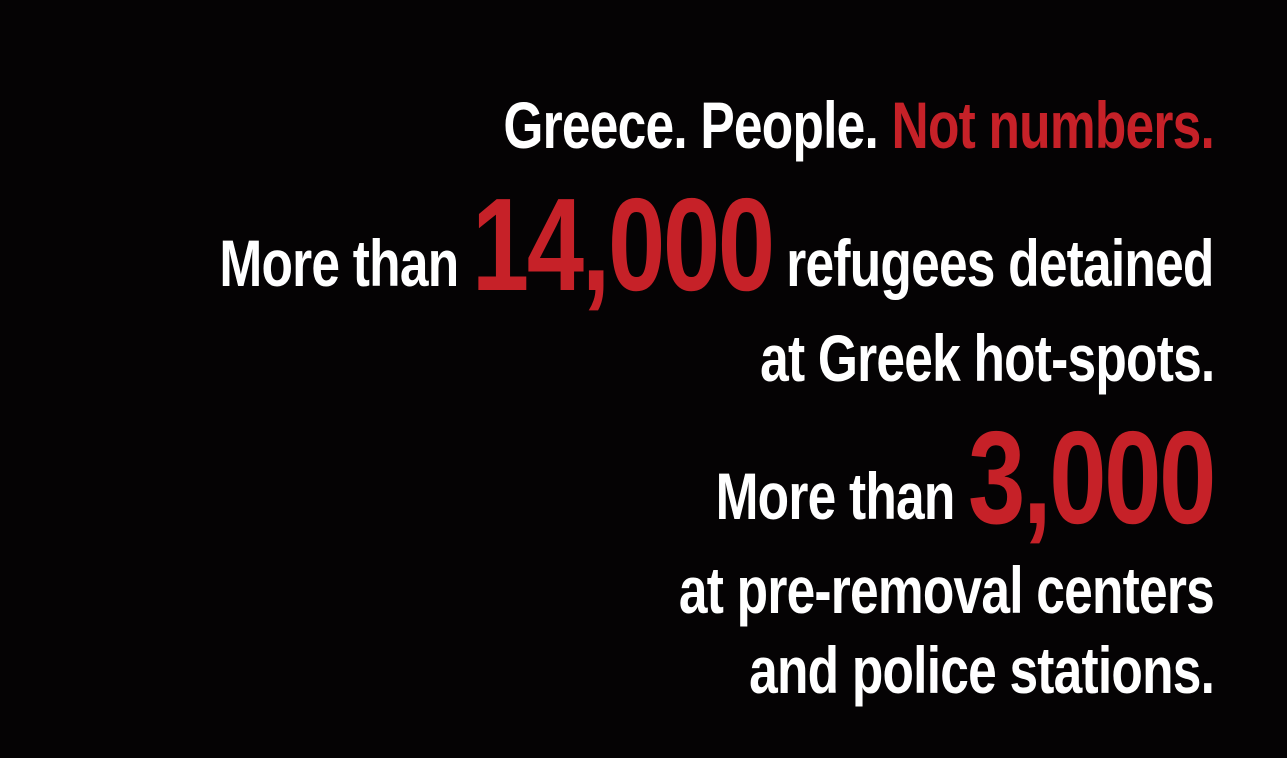 This screenshot has width=1287, height=758. Describe the element at coordinates (1053, 125) in the screenshot. I see `headline-part-2: Not numbers.` at that location.